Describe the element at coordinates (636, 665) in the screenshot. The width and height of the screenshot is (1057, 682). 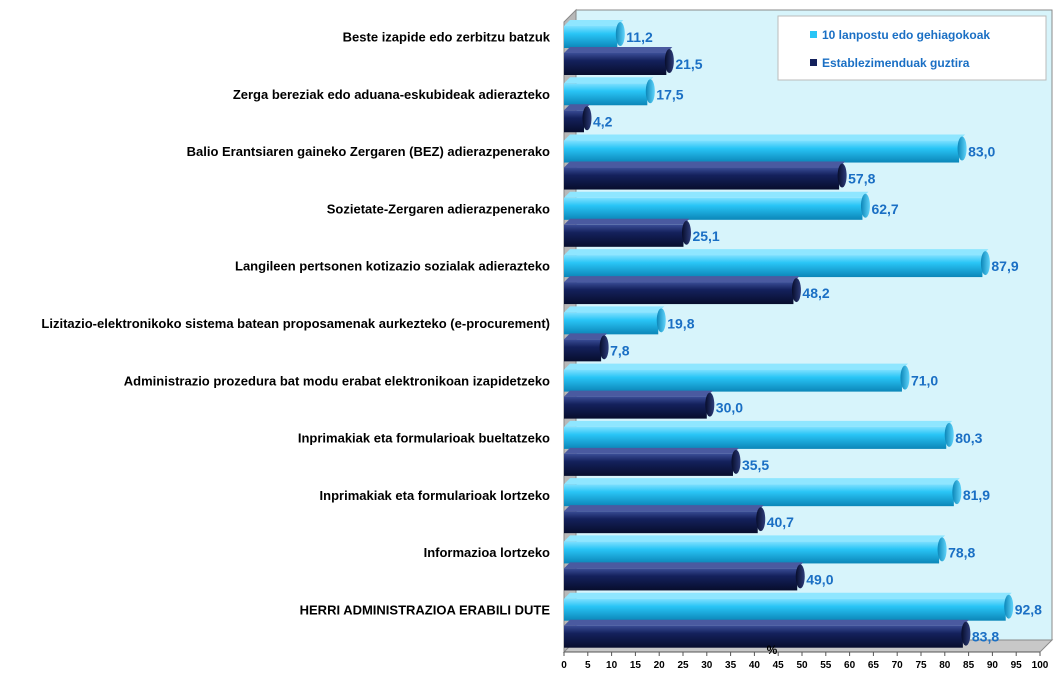
I see `x-tick-label: 15` at that location.